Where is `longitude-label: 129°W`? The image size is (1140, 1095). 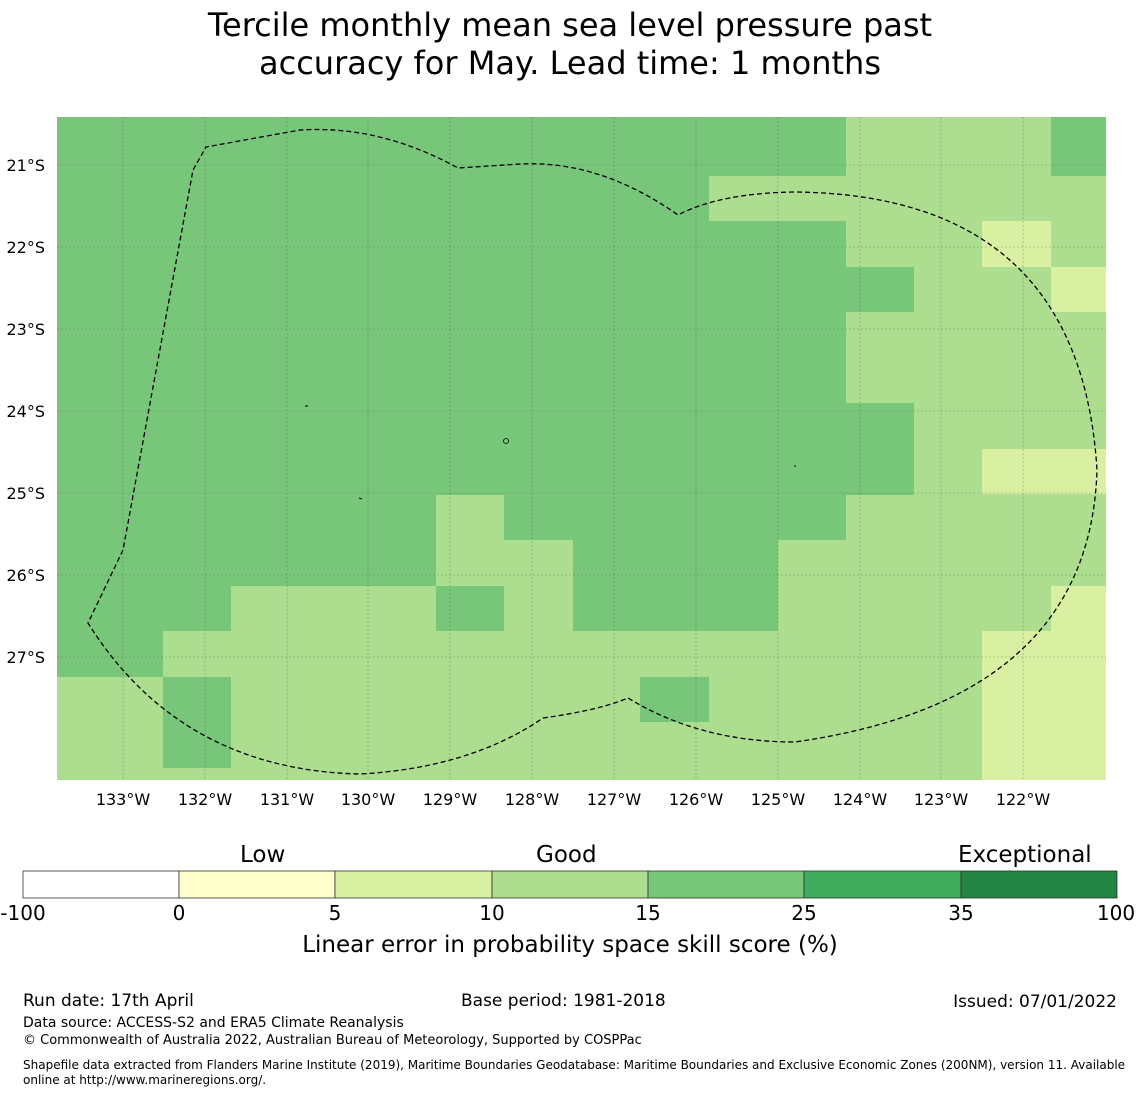
longitude-label: 129°W is located at coordinates (450, 799).